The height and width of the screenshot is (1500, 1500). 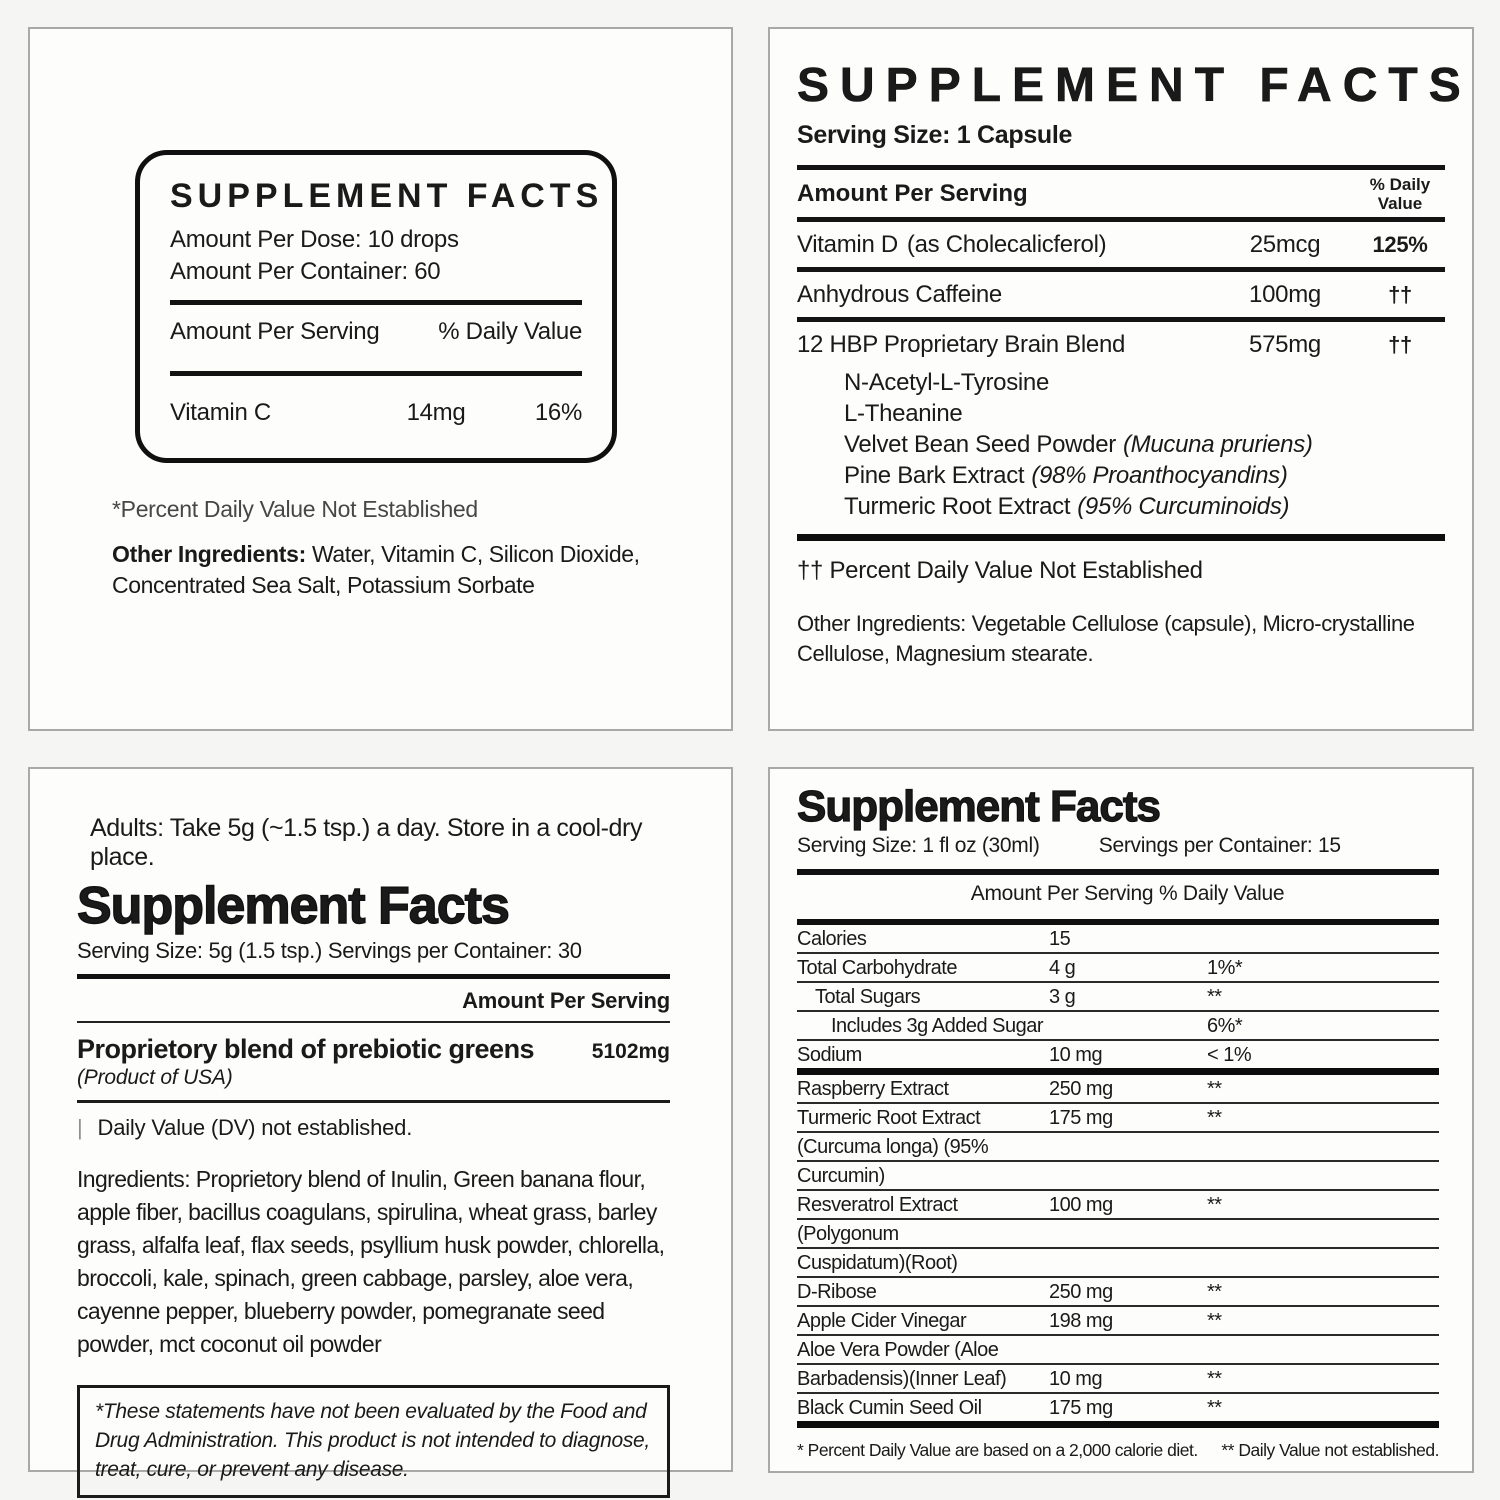 I want to click on dv-footnote: *Percent Daily Value Not Established, so click(x=295, y=509).